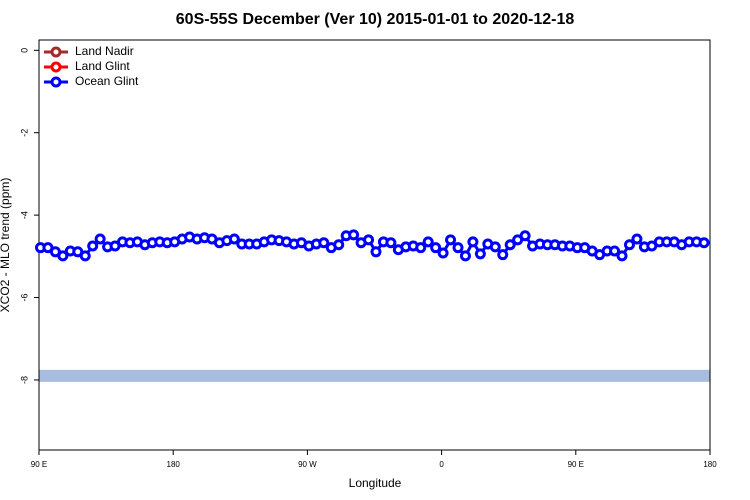  Describe the element at coordinates (441, 464) in the screenshot. I see `x-tick-label: 0` at that location.